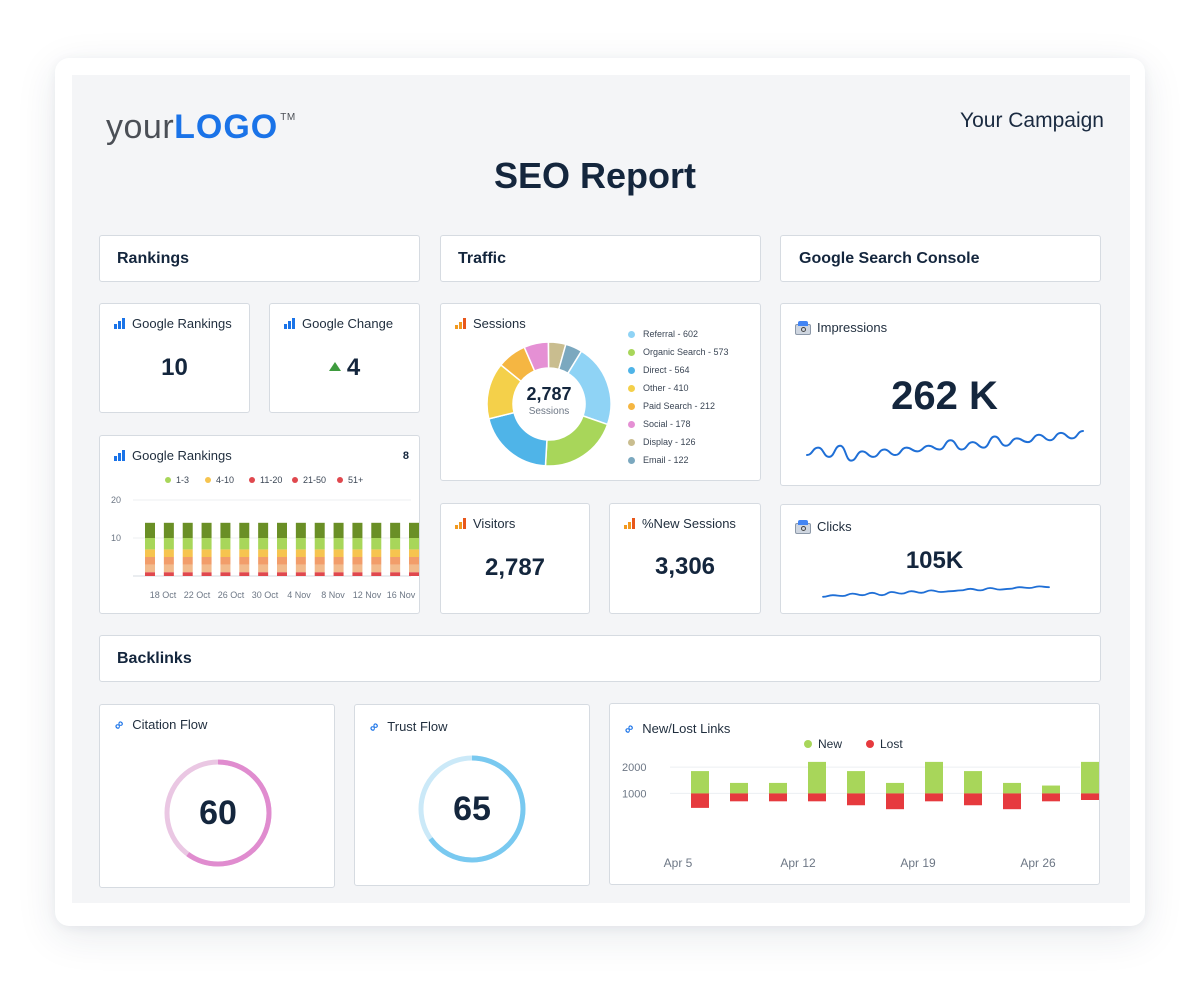 The image size is (1200, 1000). I want to click on new-lost-bar-chart: New Lost 2000 1000 Apr 5 Apr 12 Apr 19 Apr 26, so click(860, 803).